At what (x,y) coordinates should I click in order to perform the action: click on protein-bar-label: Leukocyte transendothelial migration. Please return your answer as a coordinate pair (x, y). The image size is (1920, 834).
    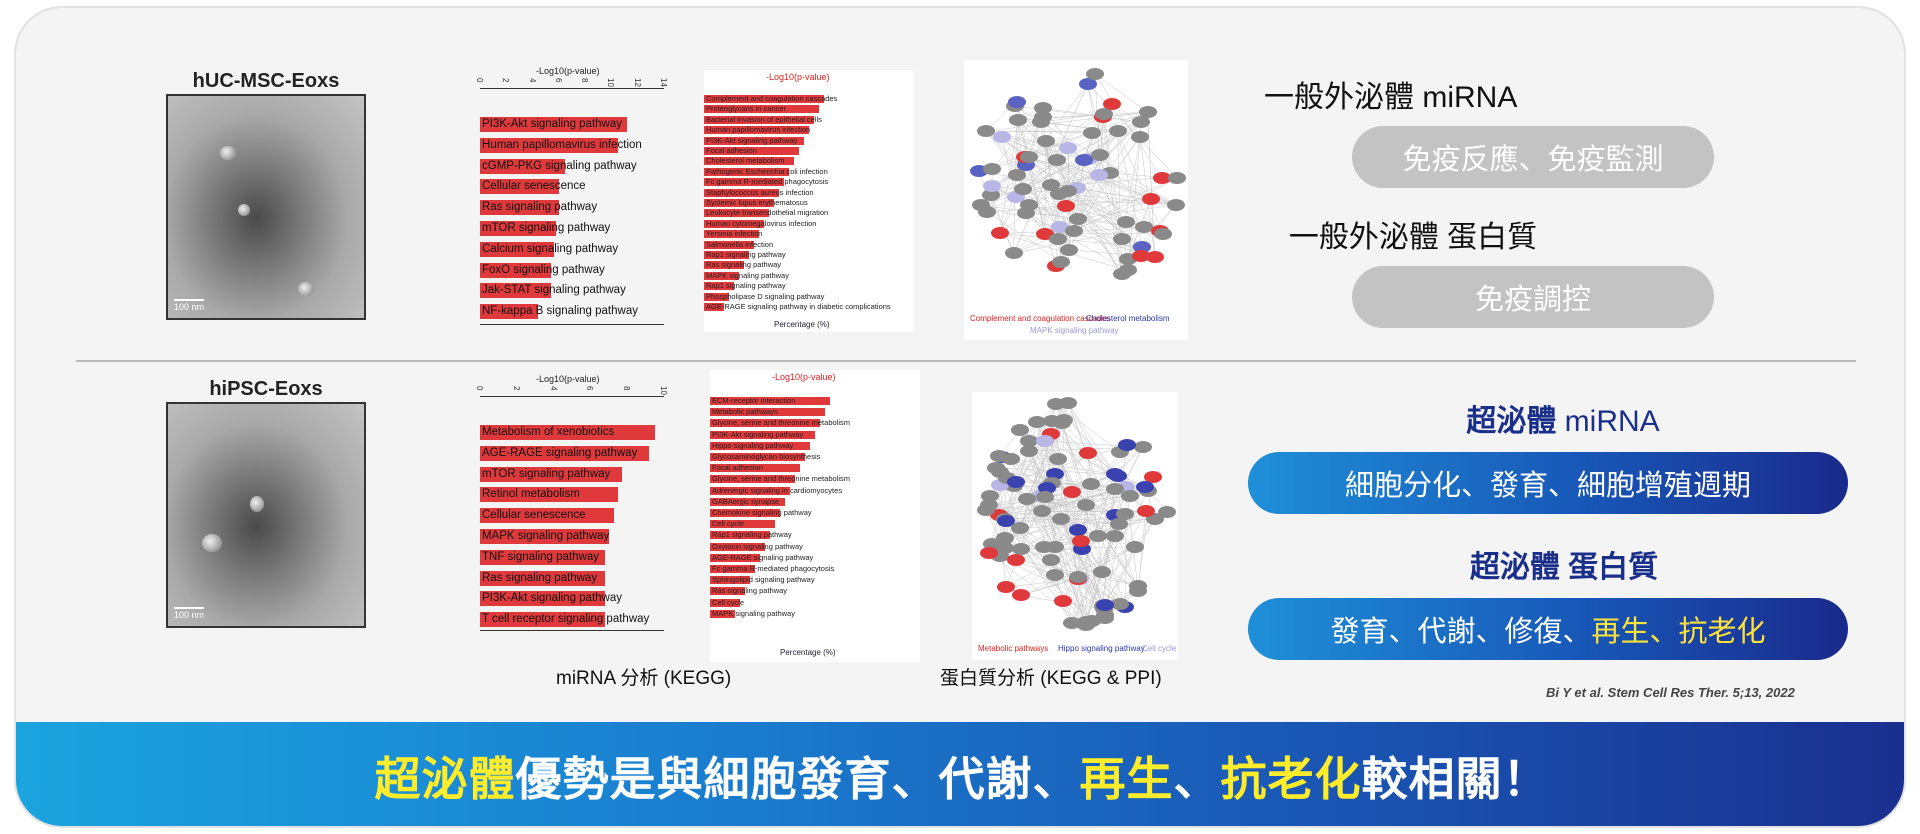
    Looking at the image, I should click on (767, 213).